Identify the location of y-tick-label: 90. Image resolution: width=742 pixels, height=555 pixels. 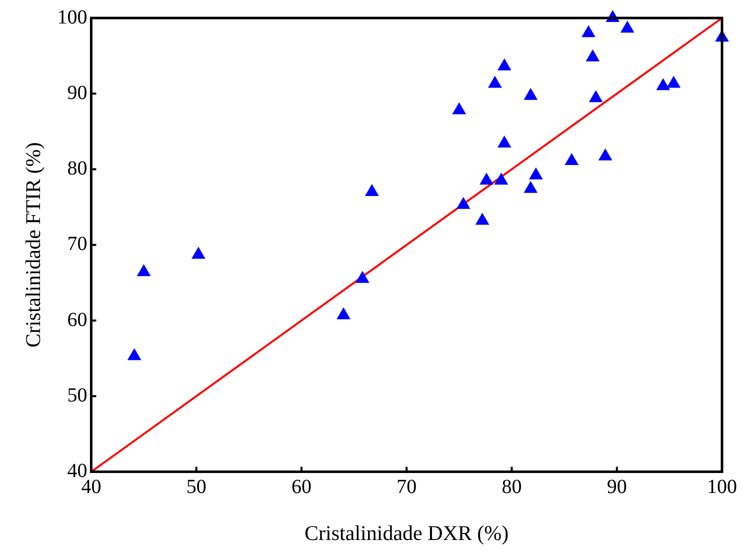
(77, 93).